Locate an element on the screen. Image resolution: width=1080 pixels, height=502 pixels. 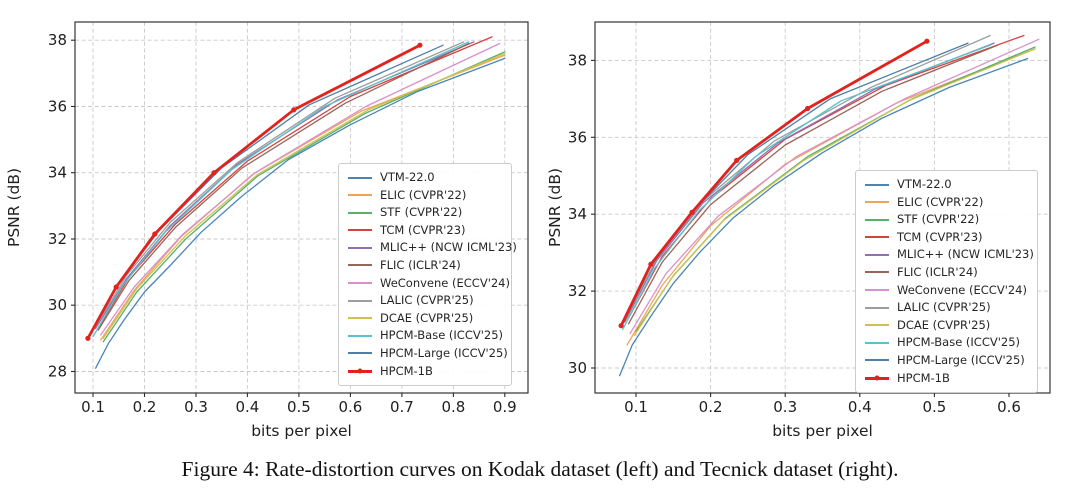
legend-label: HPCM-Base (ICCV'25) is located at coordinates (959, 342).